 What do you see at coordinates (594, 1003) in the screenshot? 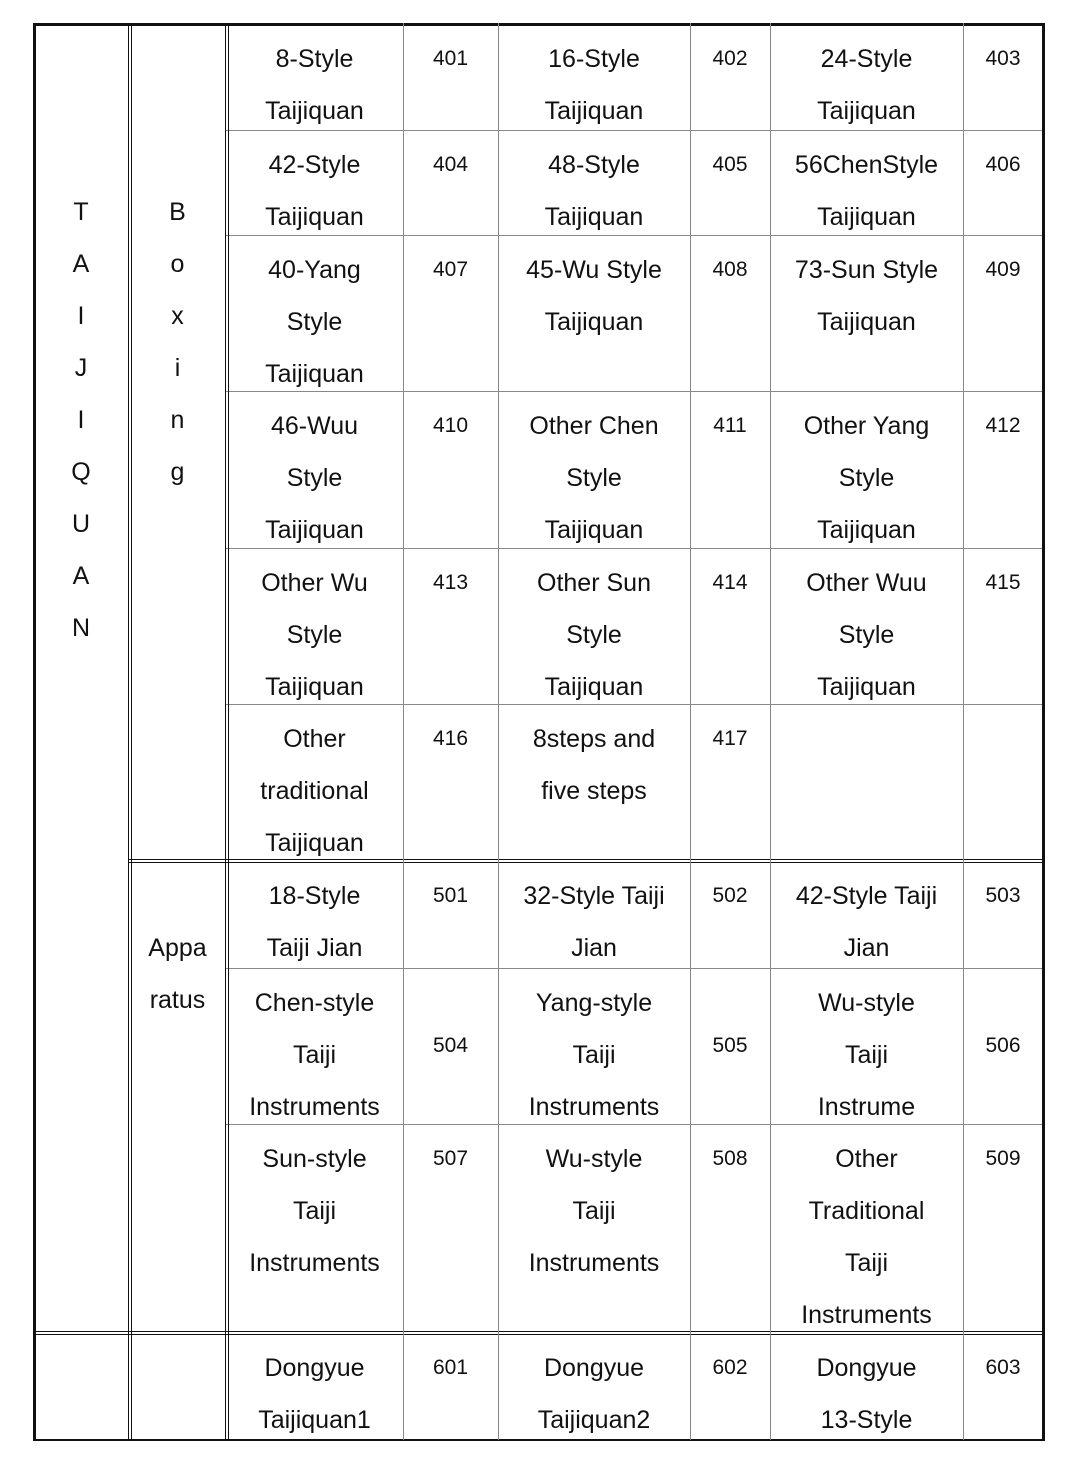
I see `item-name-line: Yang-style` at bounding box center [594, 1003].